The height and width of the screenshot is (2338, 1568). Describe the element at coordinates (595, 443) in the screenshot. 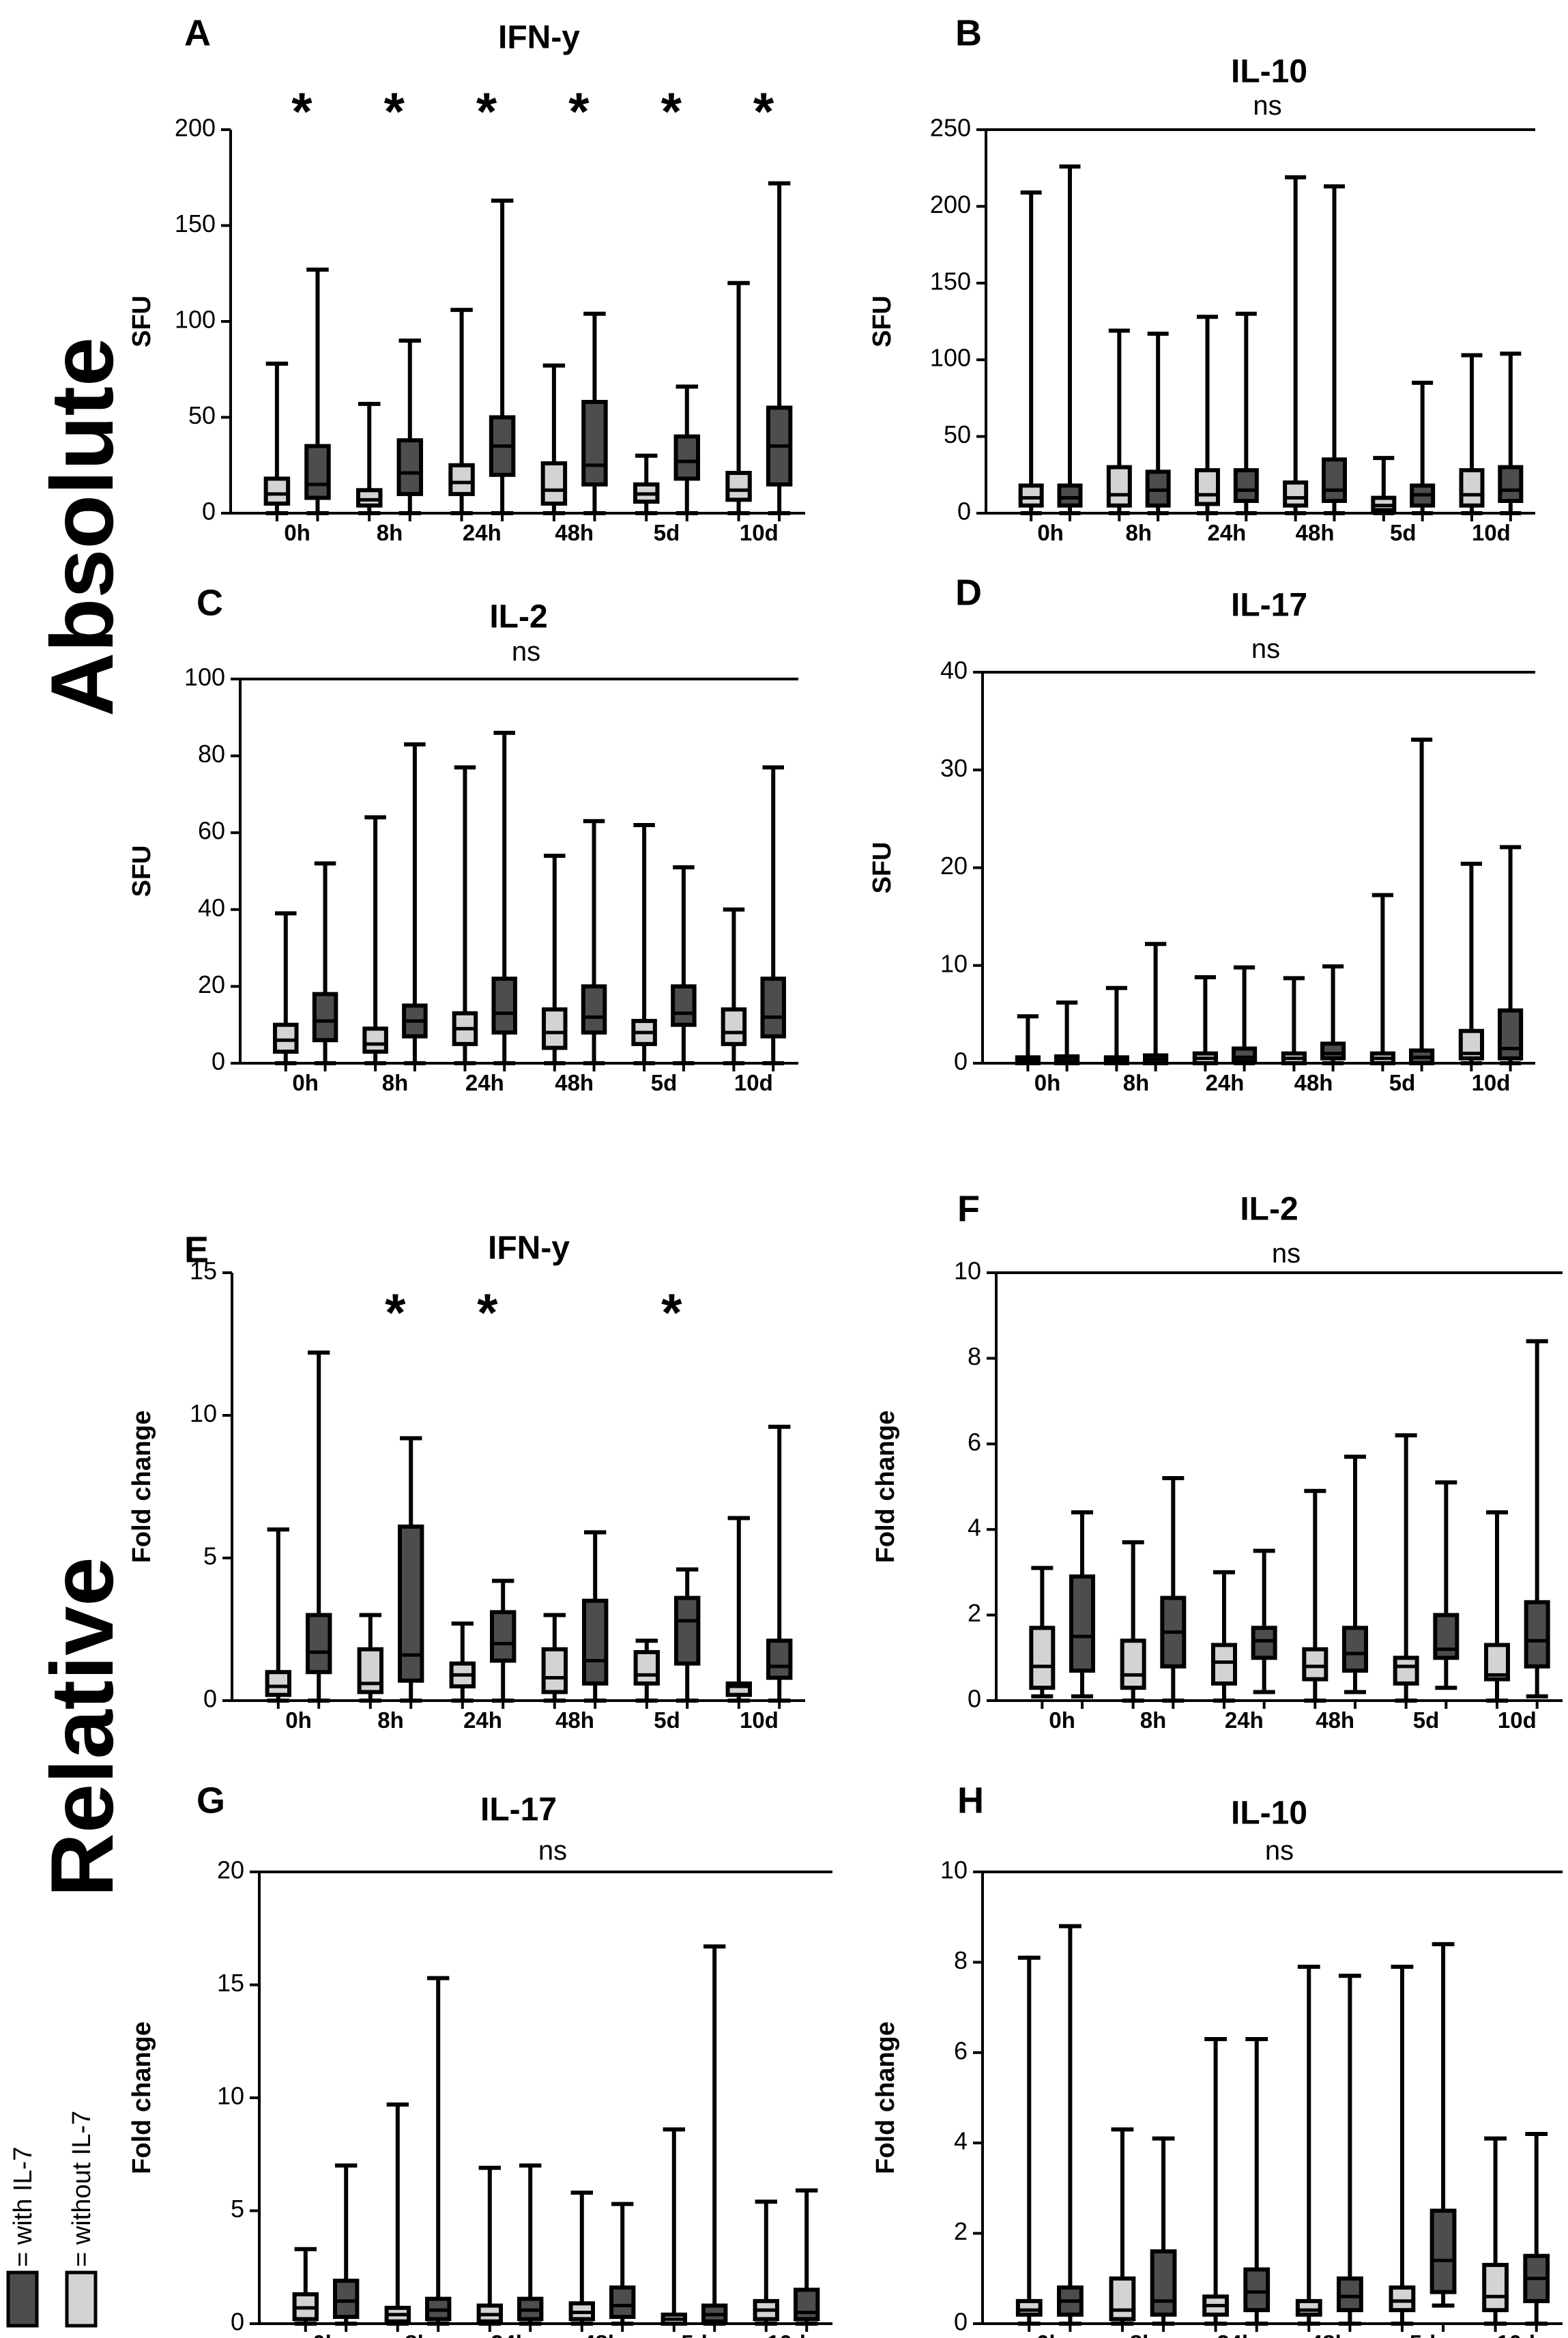

I see `box-a-3-with` at that location.